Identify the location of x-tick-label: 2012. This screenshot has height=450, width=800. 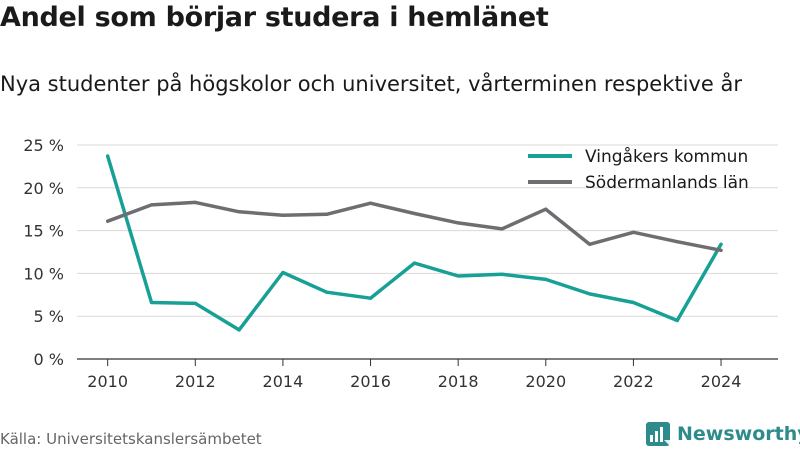
(195, 381).